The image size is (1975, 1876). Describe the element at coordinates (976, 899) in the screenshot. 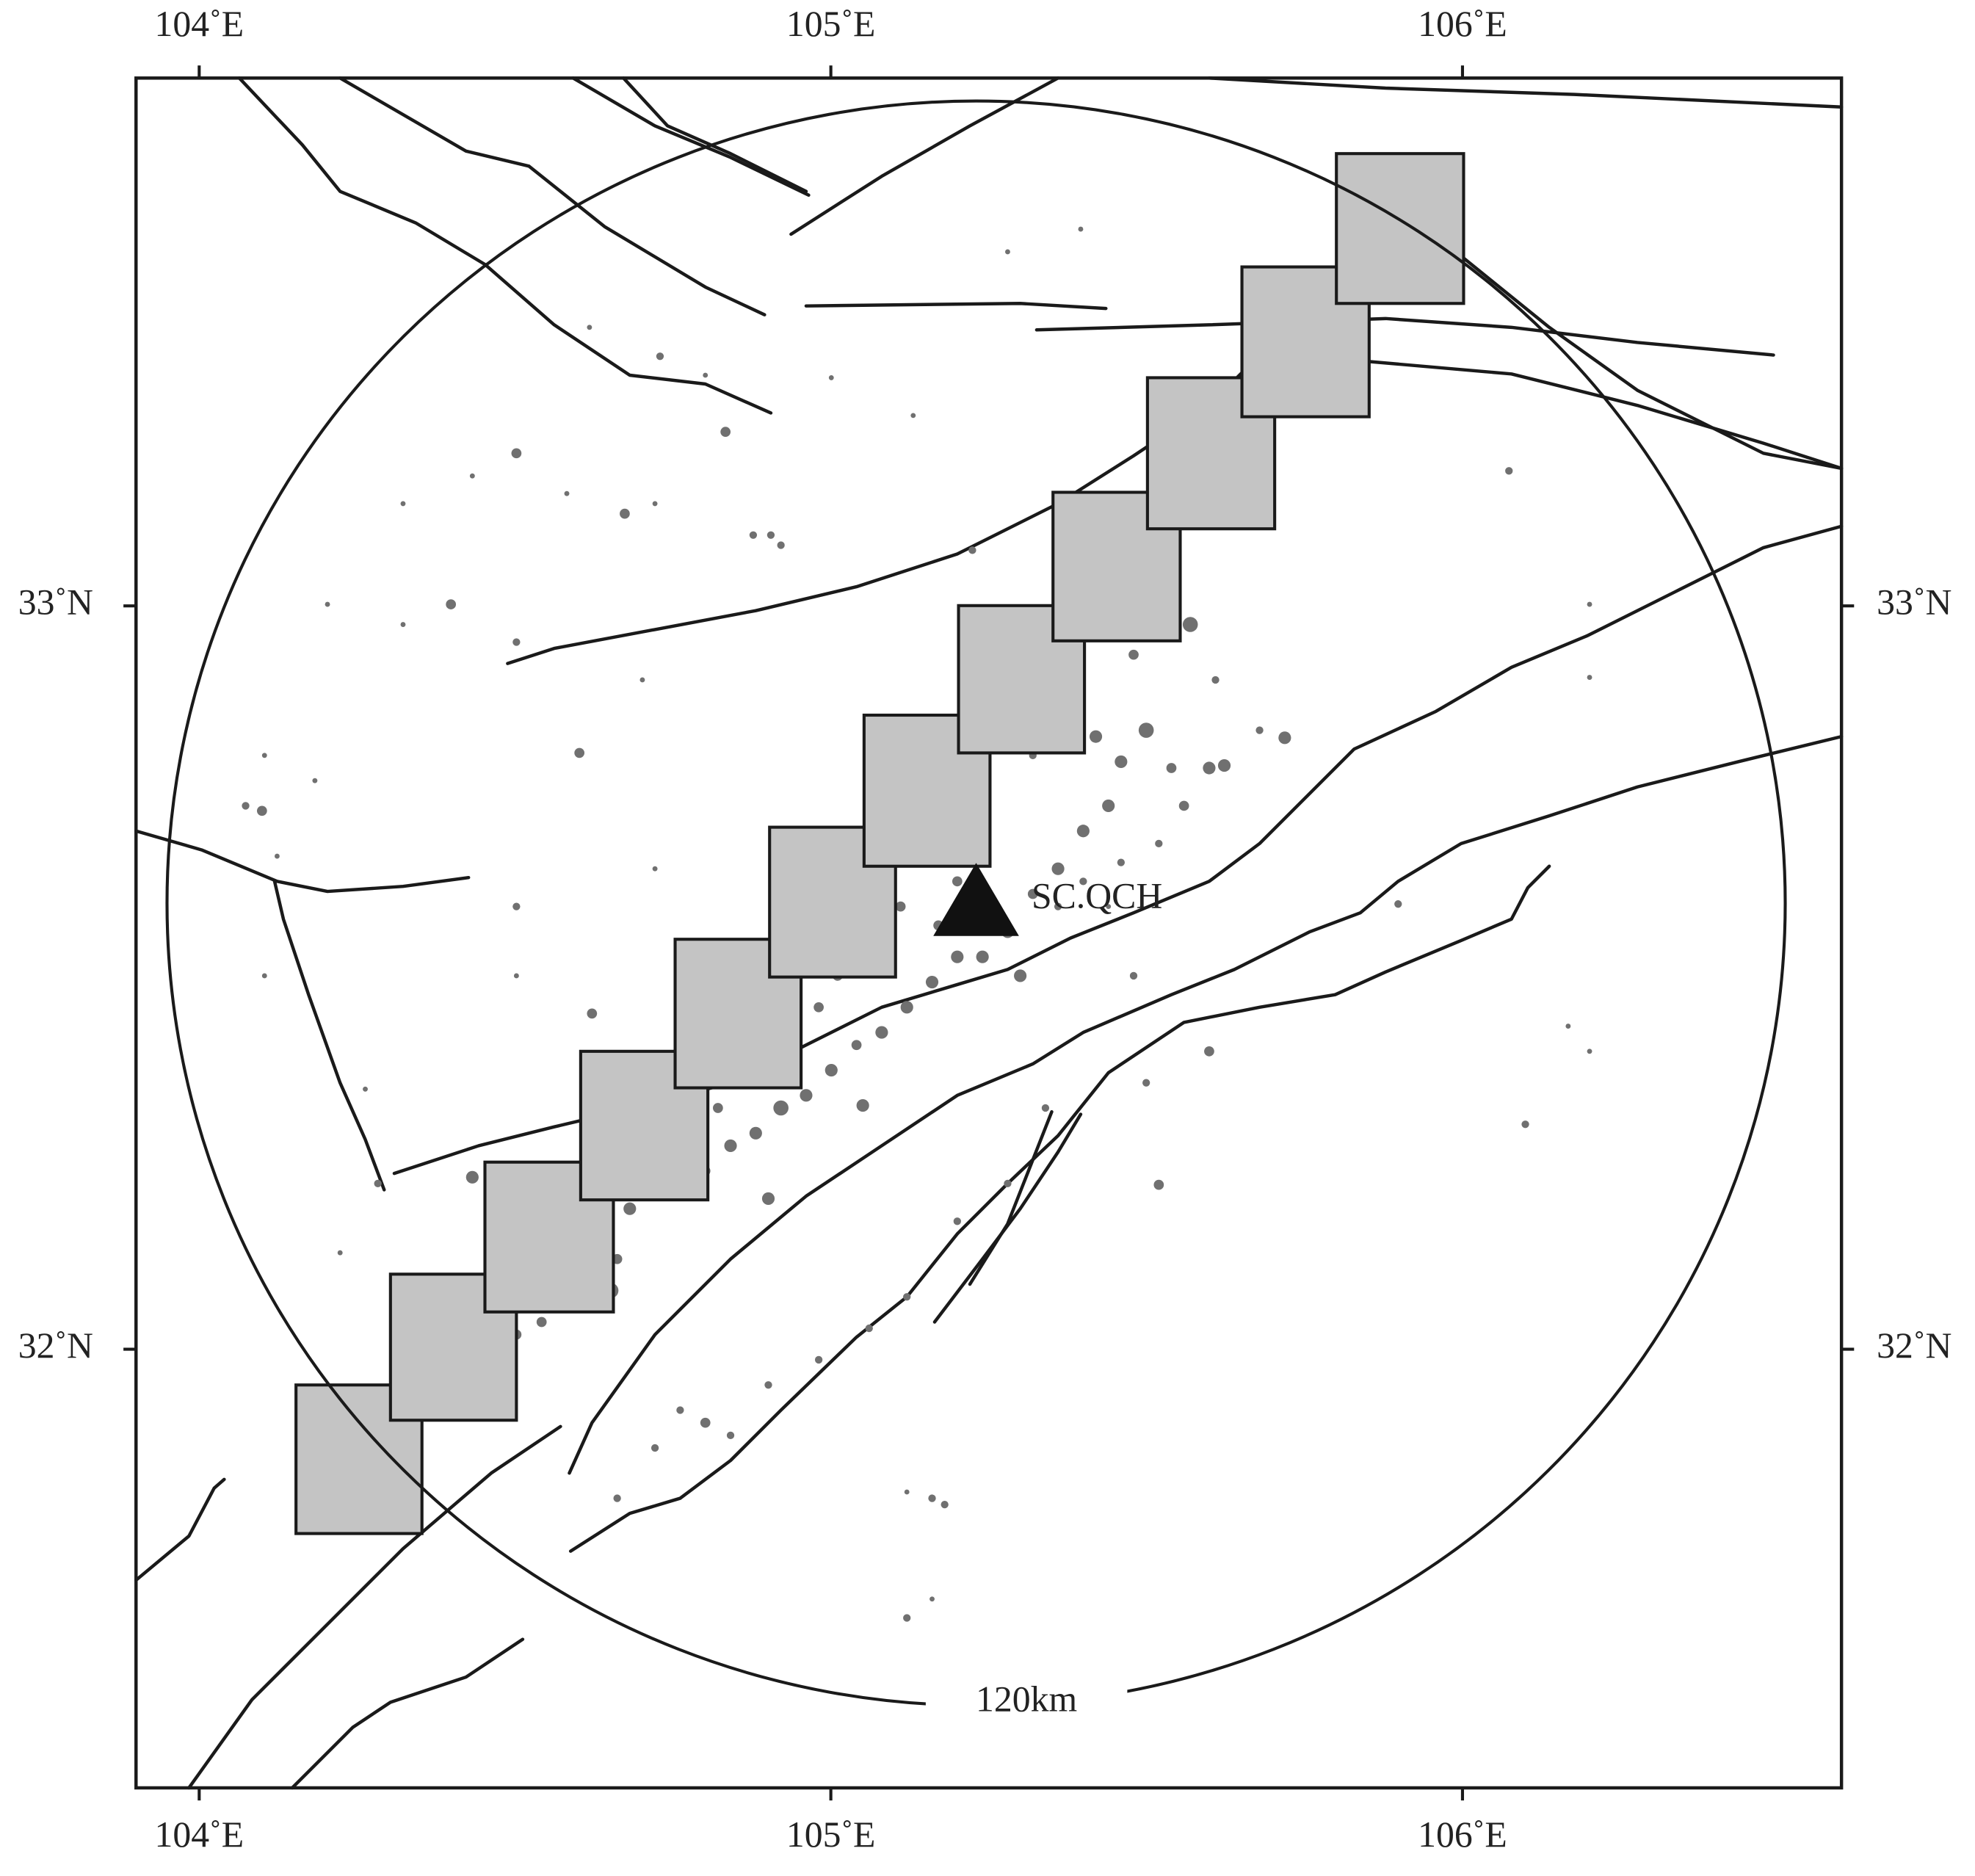

I see `station-marker` at that location.